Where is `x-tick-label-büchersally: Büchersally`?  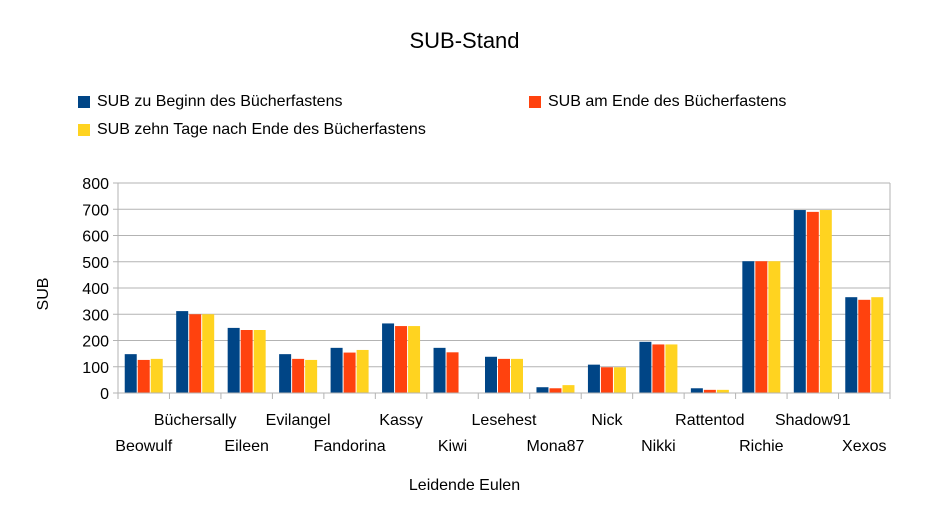
x-tick-label-büchersally: Büchersally is located at coordinates (195, 420).